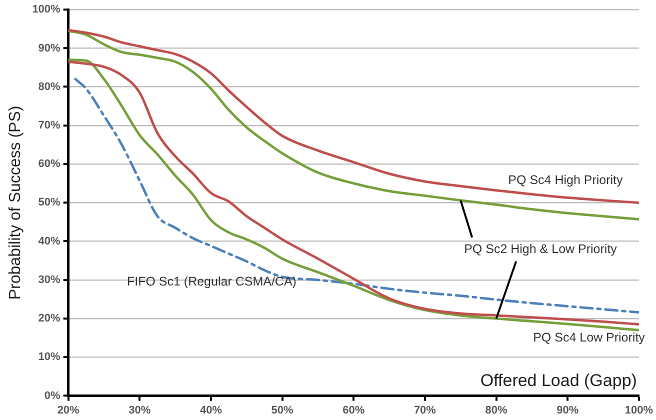 This screenshot has height=420, width=656. I want to click on series-label: PQ Sc4 Low Priority, so click(589, 337).